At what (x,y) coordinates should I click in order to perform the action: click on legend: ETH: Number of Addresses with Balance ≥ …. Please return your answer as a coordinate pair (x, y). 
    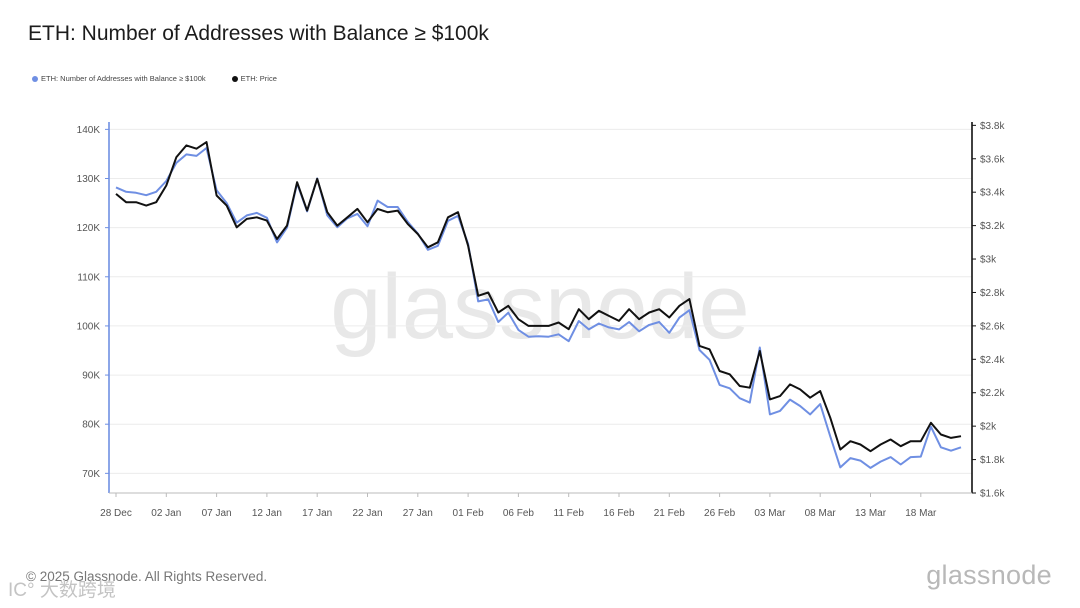
    Looking at the image, I should click on (154, 78).